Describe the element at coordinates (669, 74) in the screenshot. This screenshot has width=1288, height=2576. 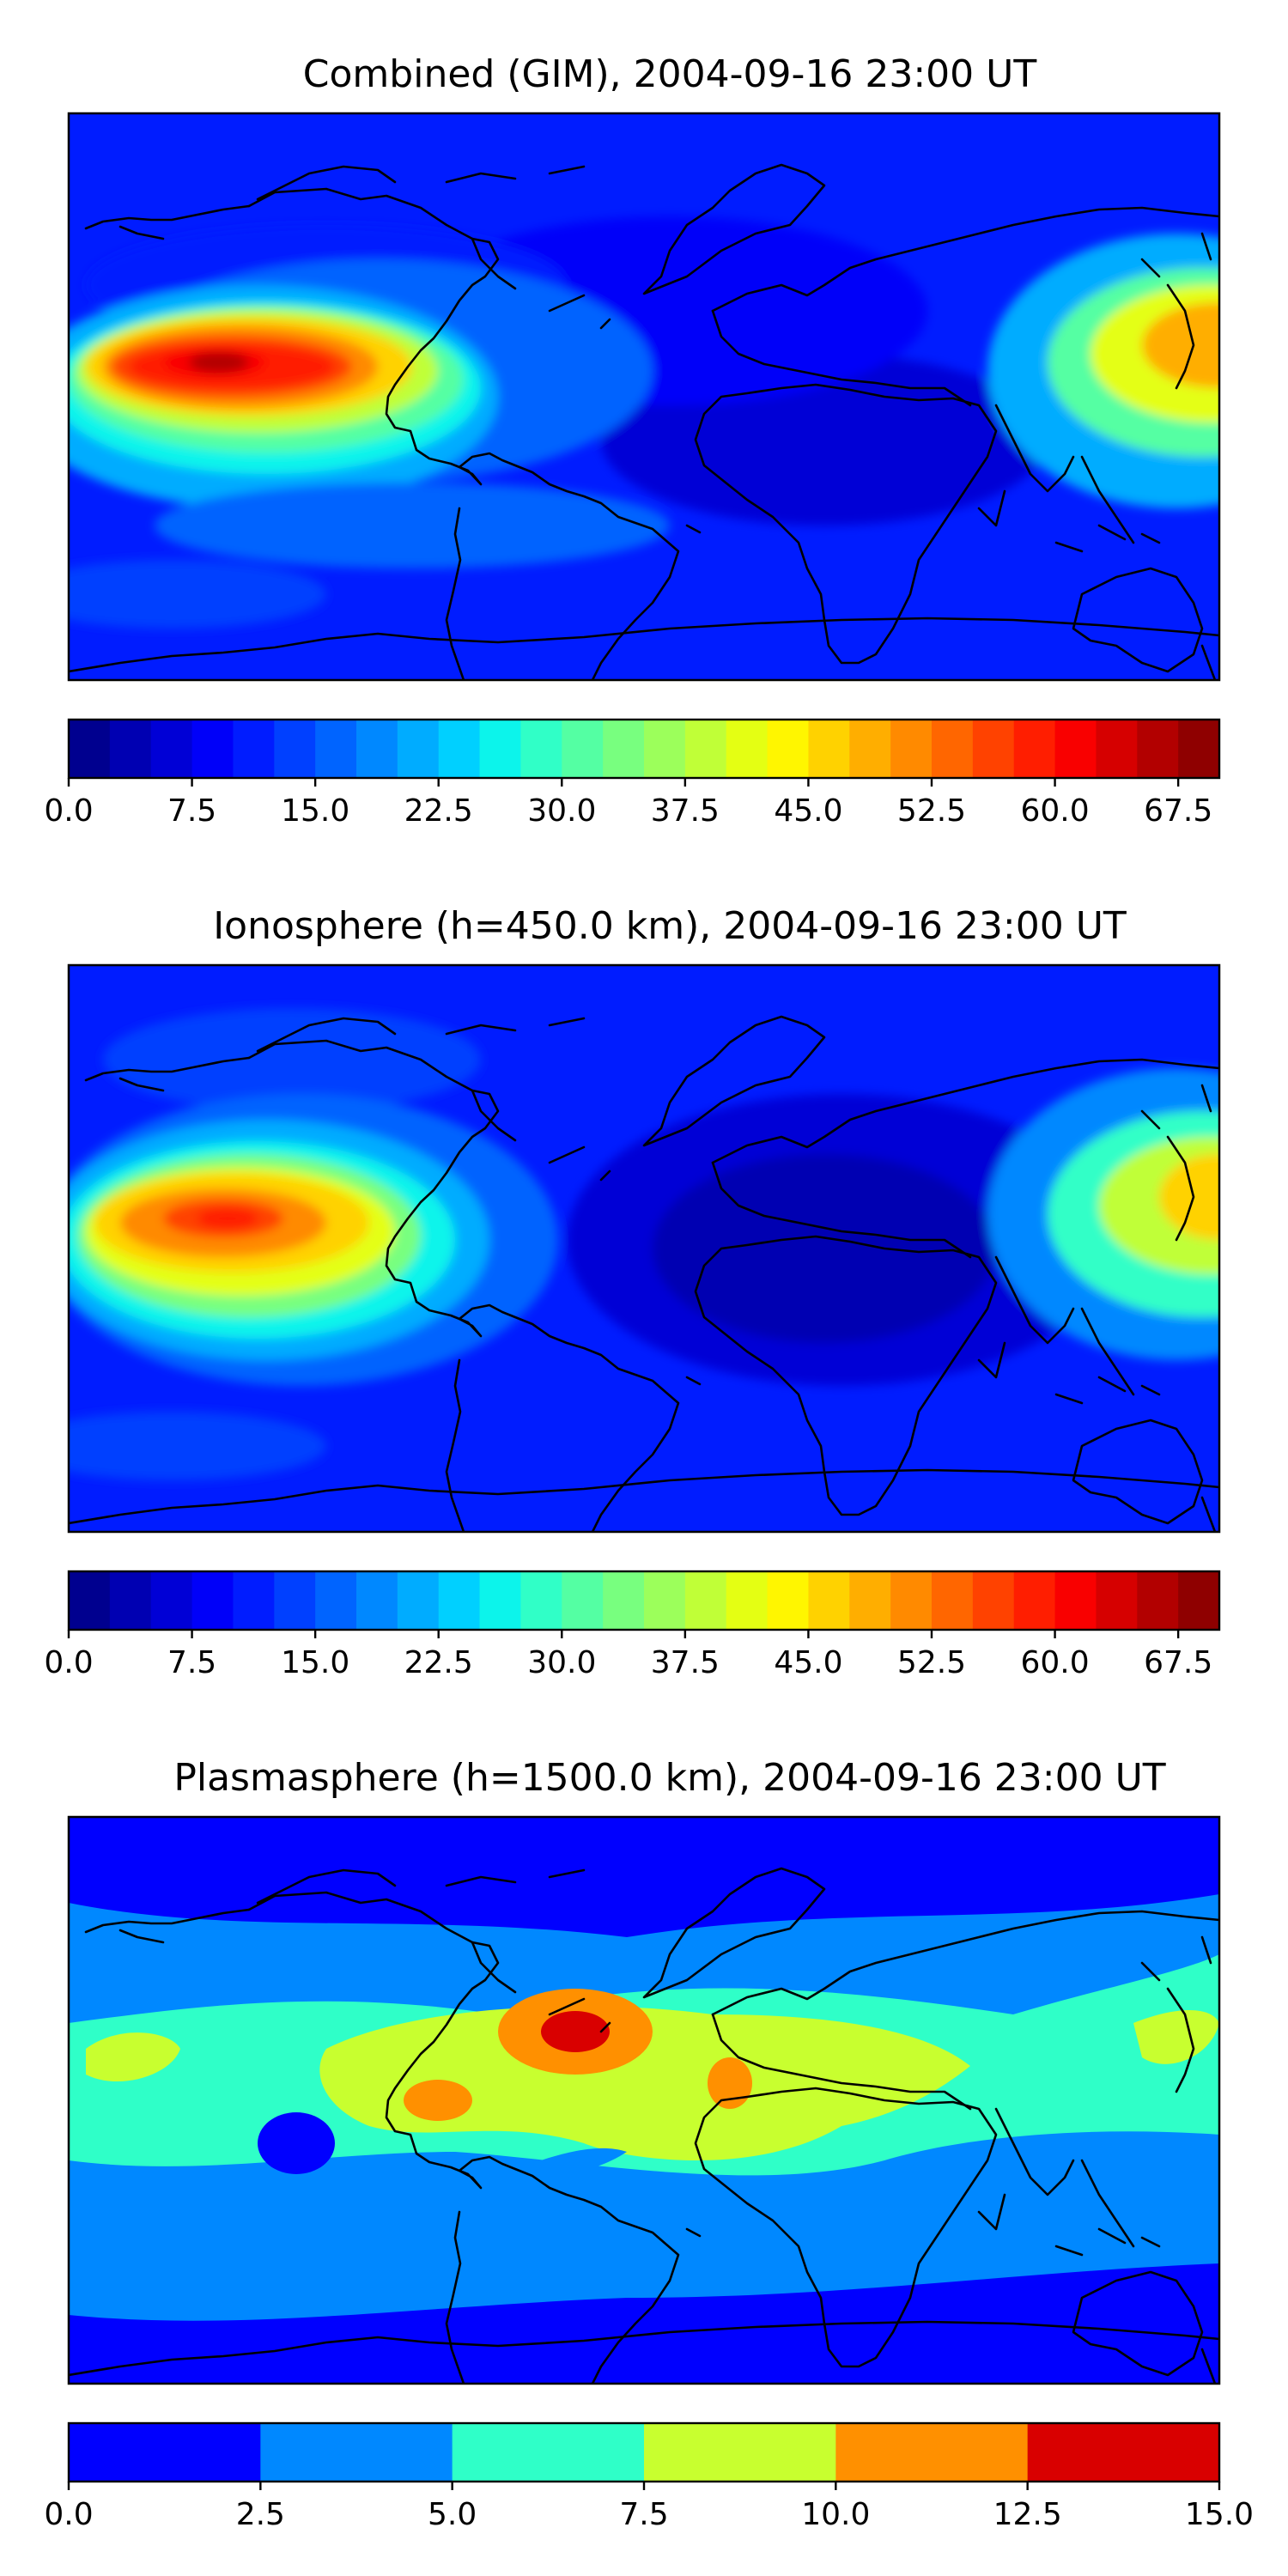
I see `panel-title-combined: Combined (GIM), 2004-09-16 23:00 UT` at that location.